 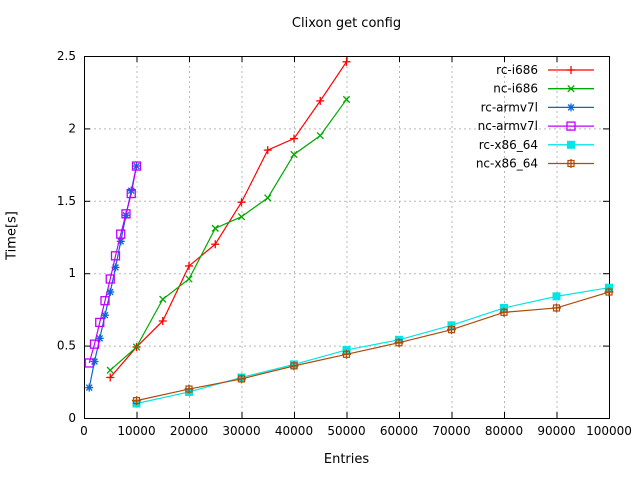 I want to click on x-tick-label: 0, so click(x=84, y=431).